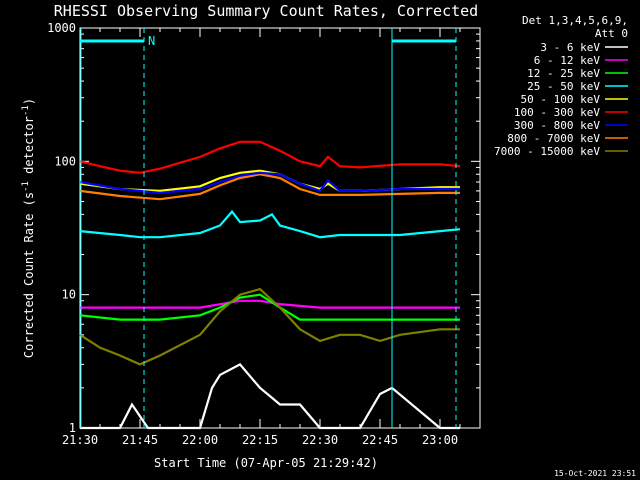 Image resolution: width=640 pixels, height=480 pixels. Describe the element at coordinates (557, 125) in the screenshot. I see `legend-label-300-800-kev: 300 - 800 keV` at that location.